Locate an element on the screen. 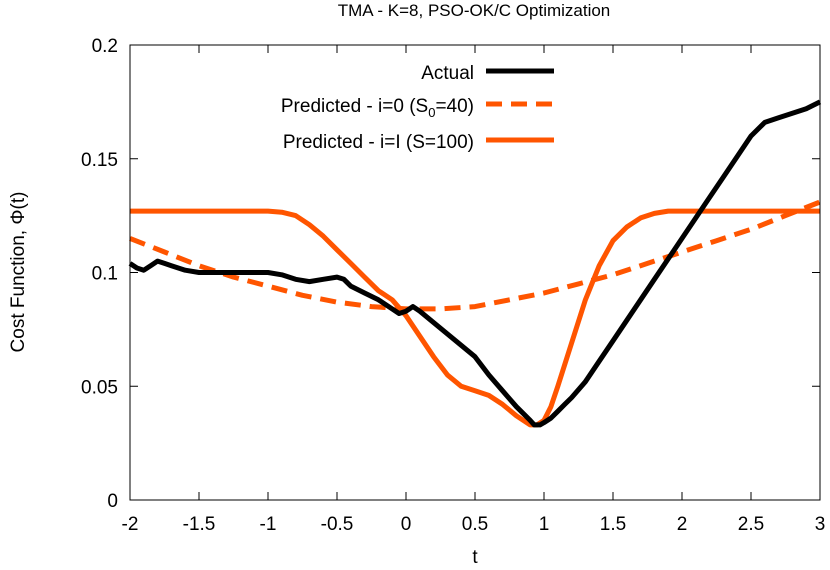 The image size is (830, 570). x-tick-label: 3 is located at coordinates (820, 524).